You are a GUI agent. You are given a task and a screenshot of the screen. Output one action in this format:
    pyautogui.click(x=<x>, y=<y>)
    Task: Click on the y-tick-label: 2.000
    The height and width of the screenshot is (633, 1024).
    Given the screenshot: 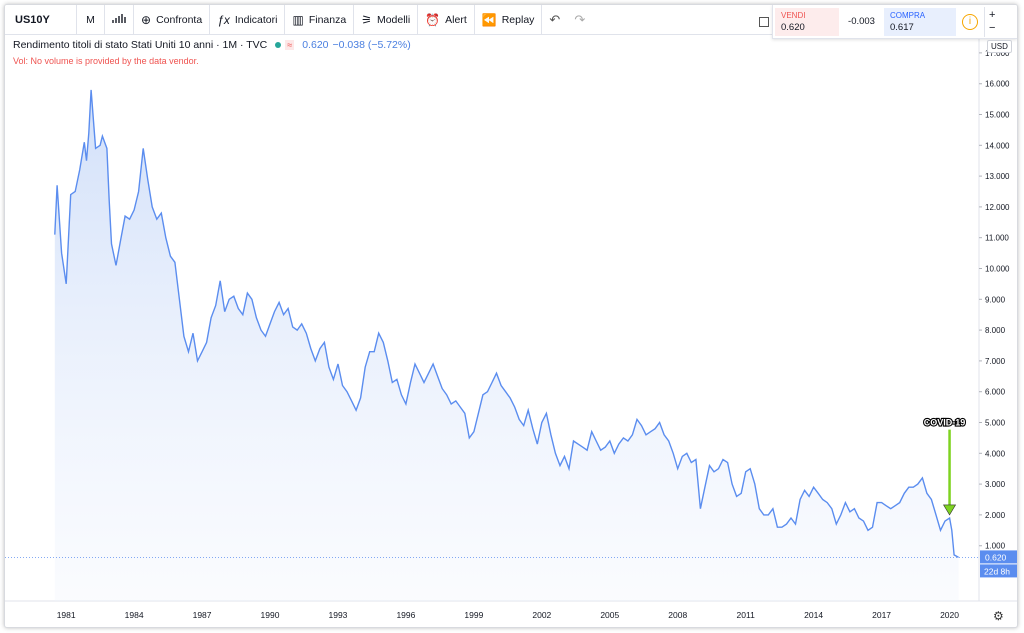 What is the action you would take?
    pyautogui.click(x=995, y=515)
    